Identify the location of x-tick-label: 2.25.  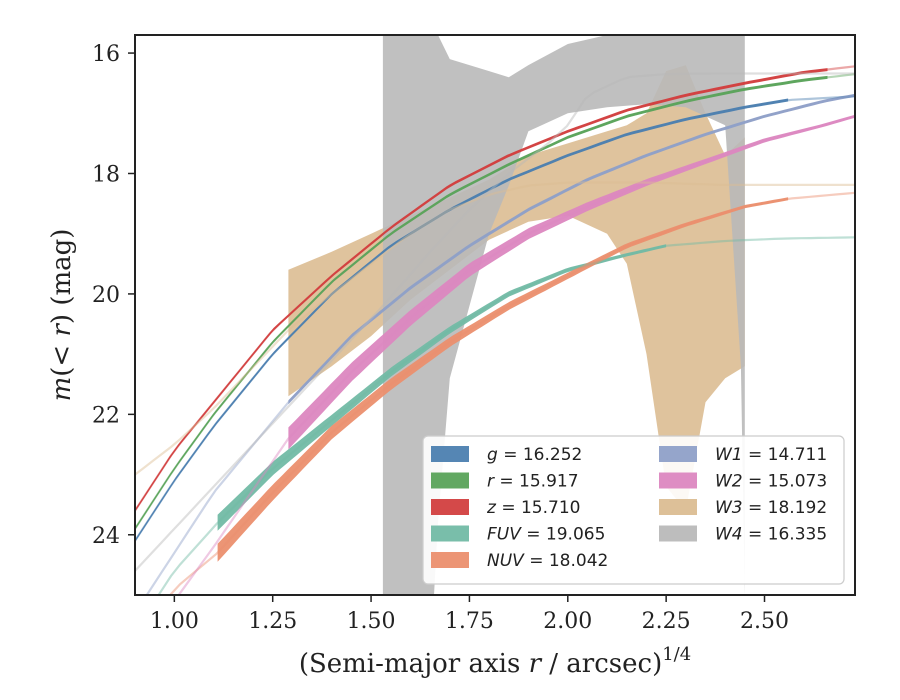
(666, 621).